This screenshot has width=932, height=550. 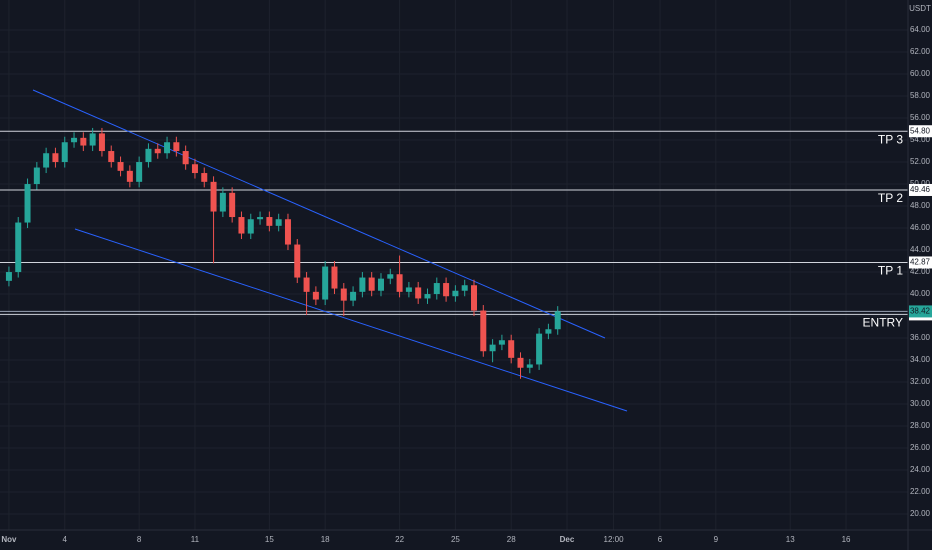 What do you see at coordinates (455, 539) in the screenshot?
I see `x-tick-label: 25` at bounding box center [455, 539].